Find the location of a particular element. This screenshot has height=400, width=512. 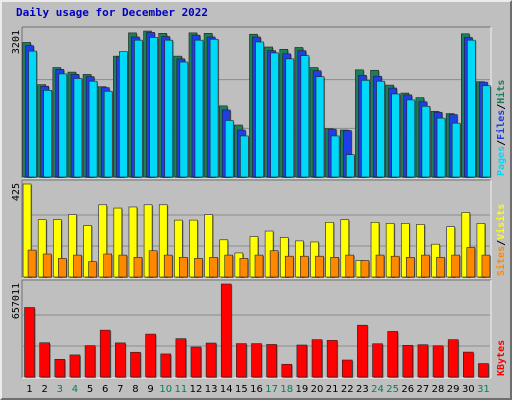

y-max-label-visits: 425 is located at coordinates (16, 192).